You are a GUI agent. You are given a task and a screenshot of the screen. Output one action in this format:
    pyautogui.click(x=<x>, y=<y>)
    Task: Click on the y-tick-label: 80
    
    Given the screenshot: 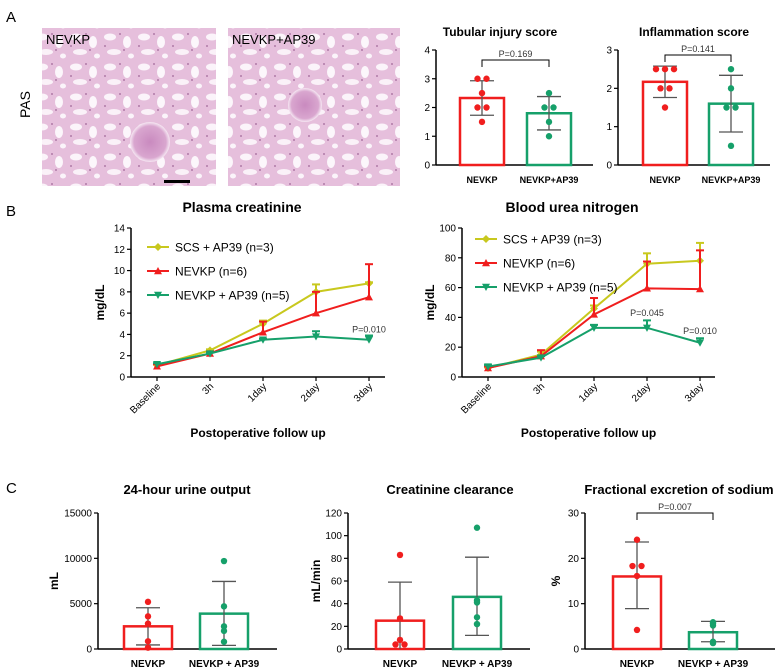 What is the action you would take?
    pyautogui.click(x=337, y=559)
    